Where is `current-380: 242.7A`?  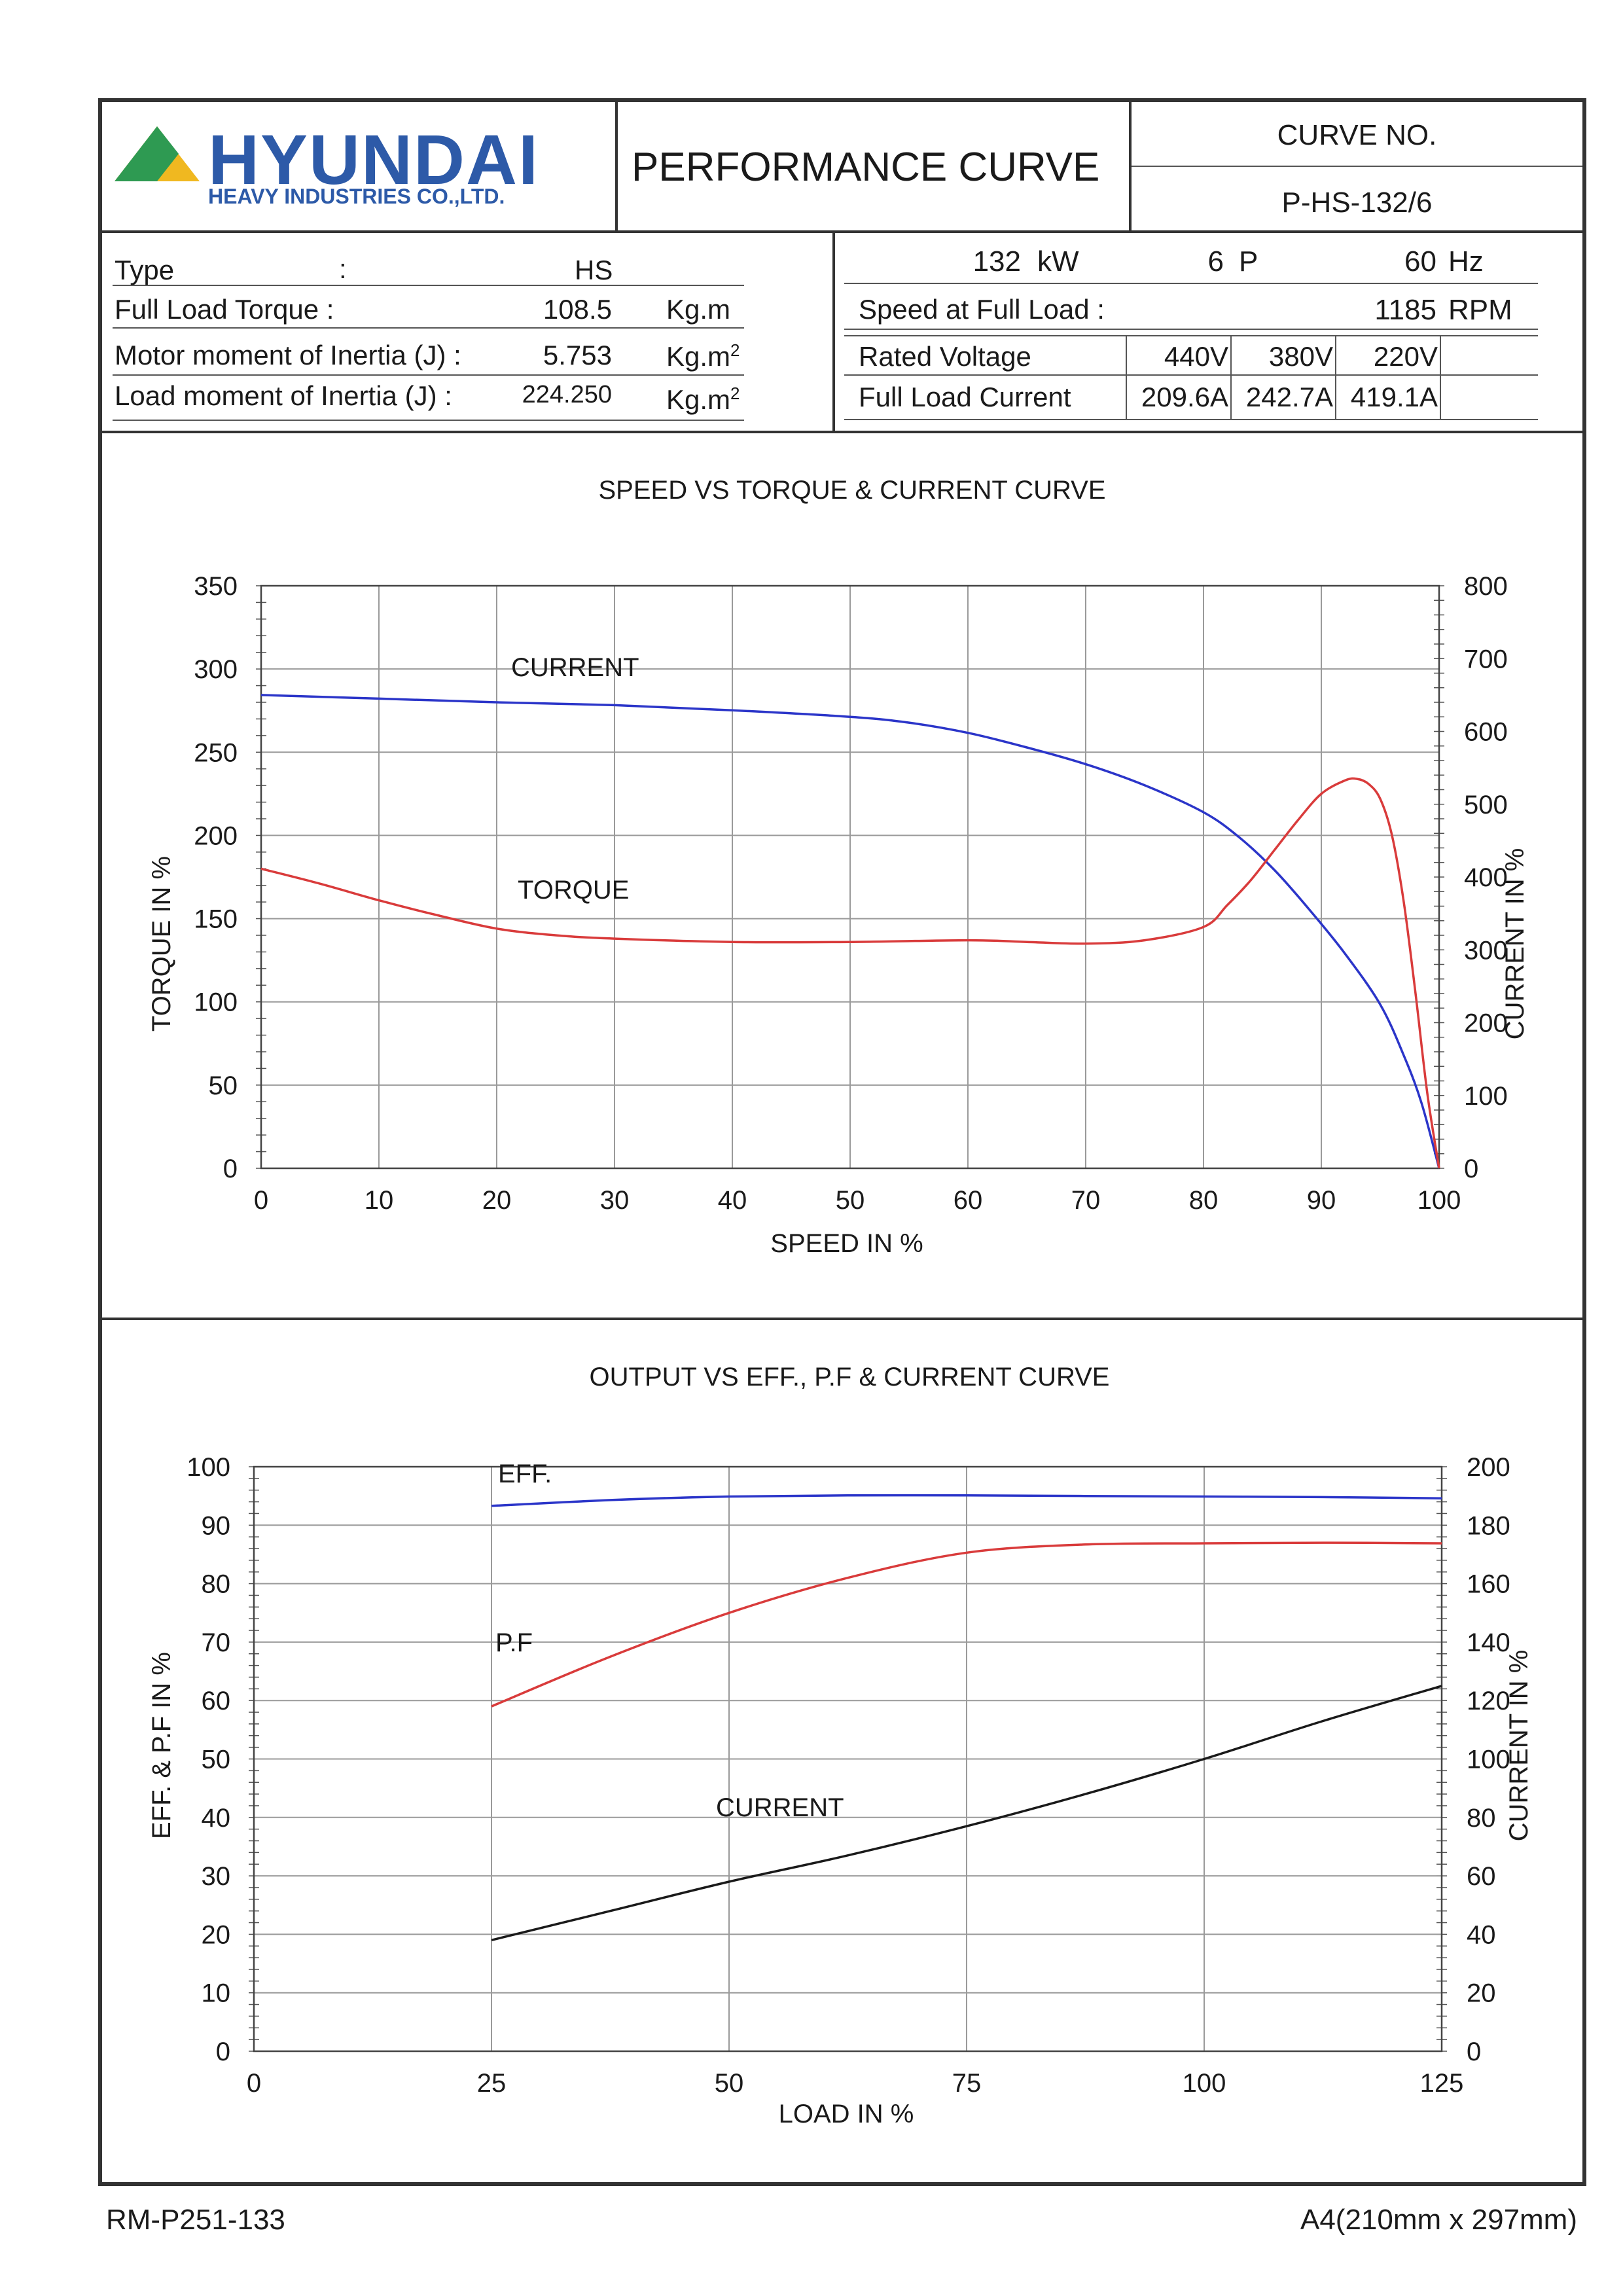 current-380: 242.7A is located at coordinates (1289, 397).